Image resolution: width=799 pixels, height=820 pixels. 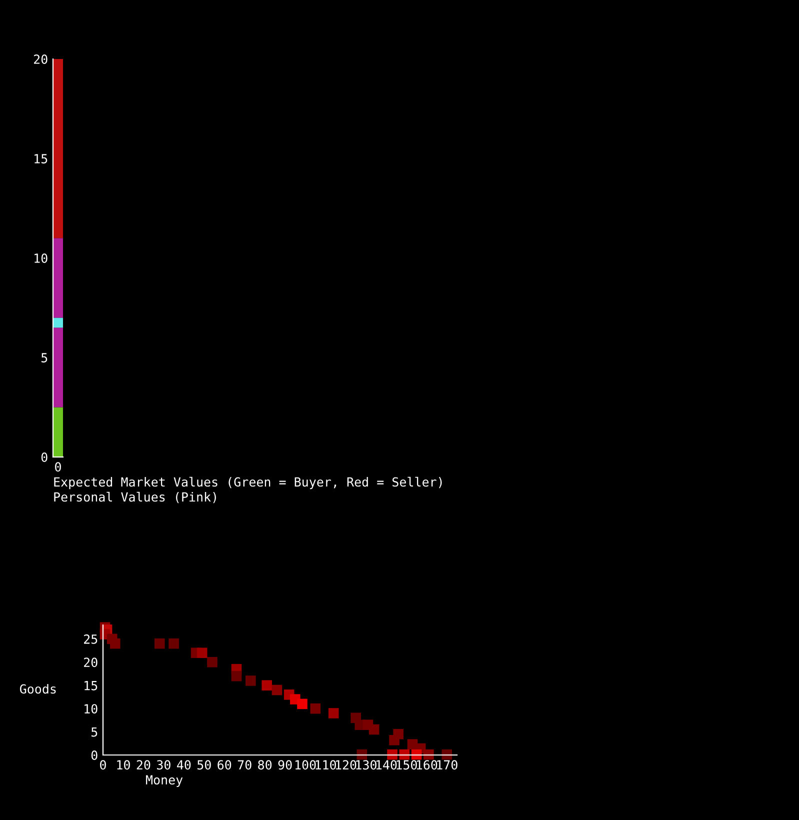 What do you see at coordinates (184, 765) in the screenshot?
I see `x-tick-label: 40` at bounding box center [184, 765].